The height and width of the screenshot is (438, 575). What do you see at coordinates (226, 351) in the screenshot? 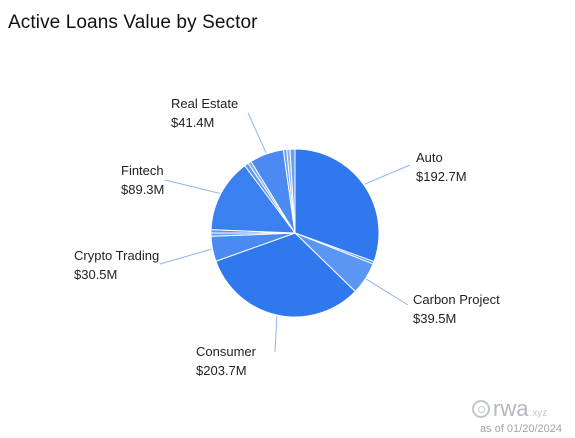
I see `slice-label-name: Consumer` at bounding box center [226, 351].